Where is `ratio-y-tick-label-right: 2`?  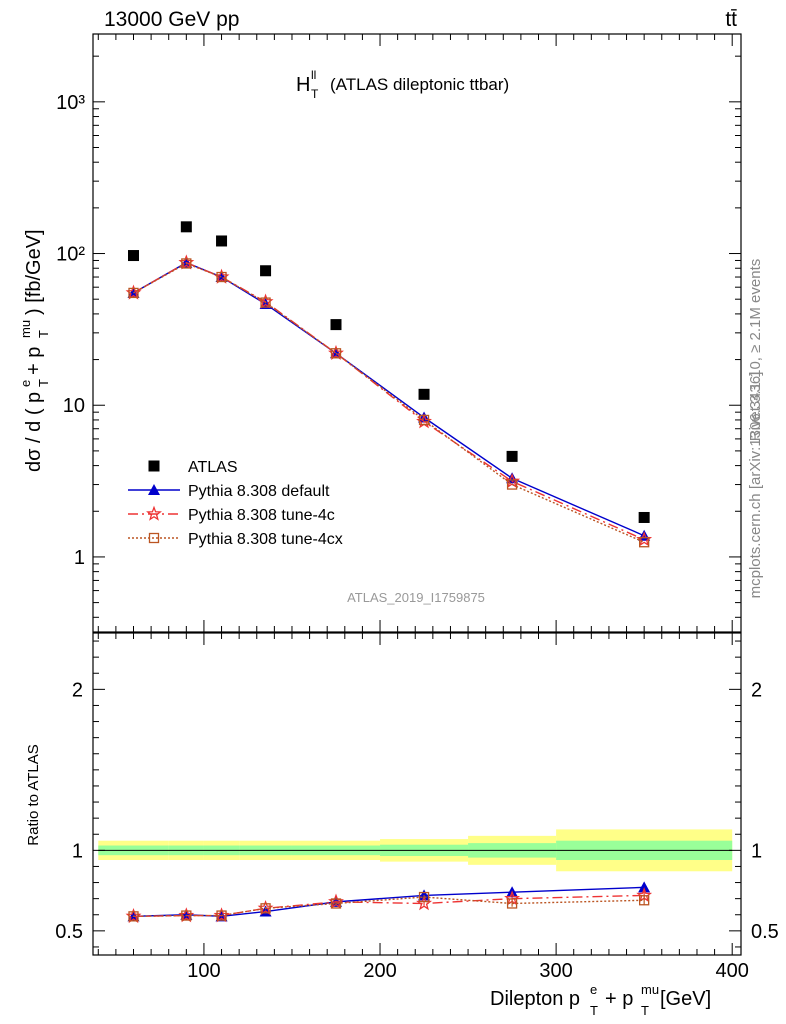 ratio-y-tick-label-right: 2 is located at coordinates (756, 690).